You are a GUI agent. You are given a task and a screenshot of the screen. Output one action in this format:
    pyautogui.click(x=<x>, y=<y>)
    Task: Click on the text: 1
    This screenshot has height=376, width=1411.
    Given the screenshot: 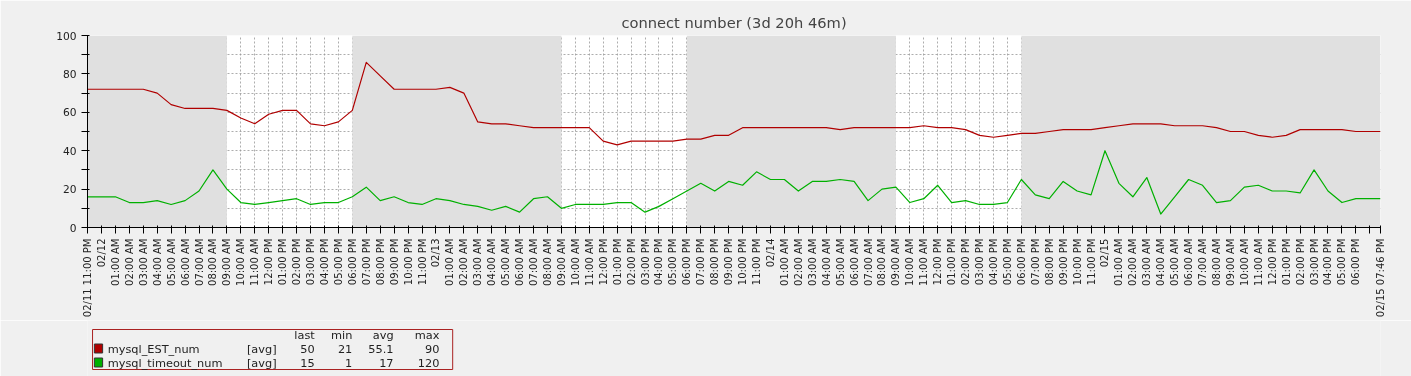 What is the action you would take?
    pyautogui.click(x=349, y=362)
    